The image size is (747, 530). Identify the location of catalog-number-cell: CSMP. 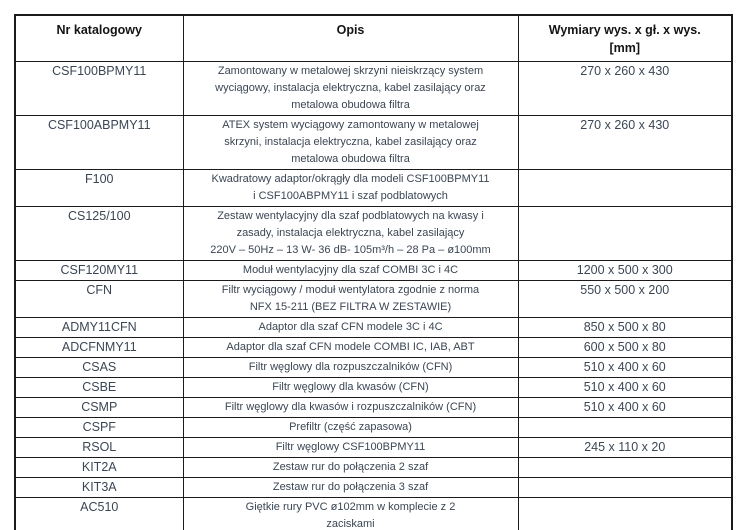
(99, 407).